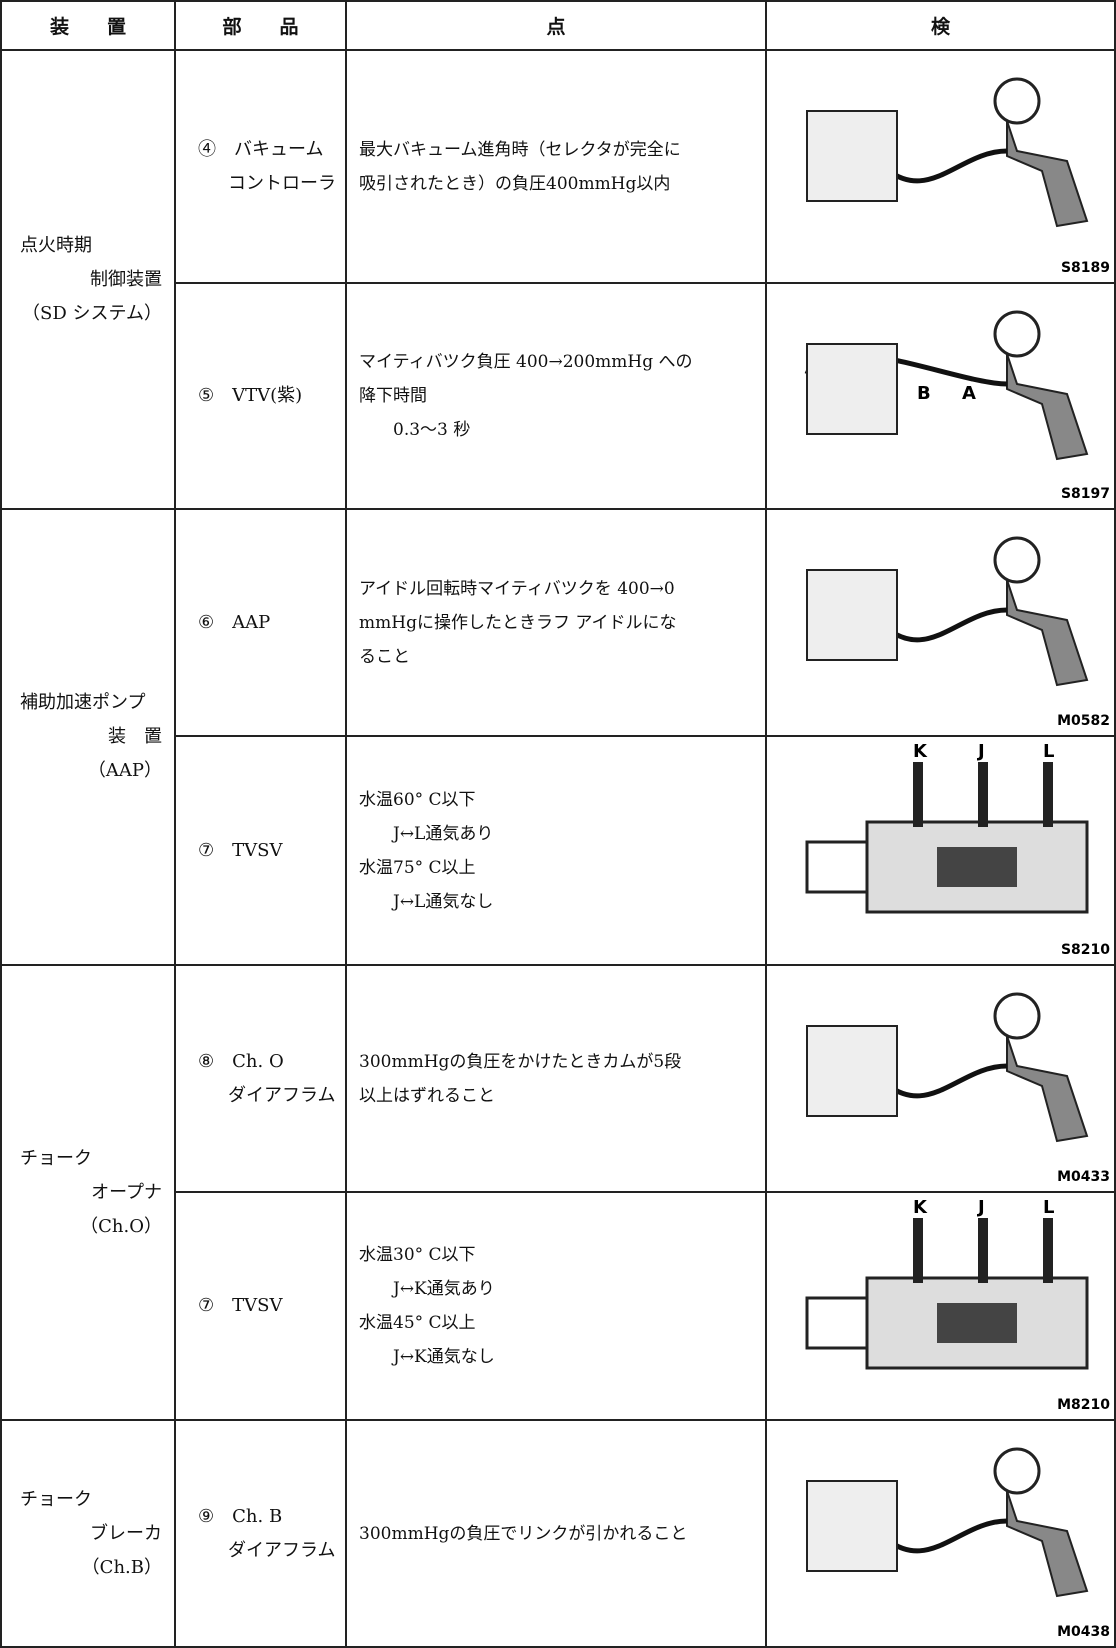  What do you see at coordinates (1083, 1632) in the screenshot?
I see `figure-code: M0438` at bounding box center [1083, 1632].